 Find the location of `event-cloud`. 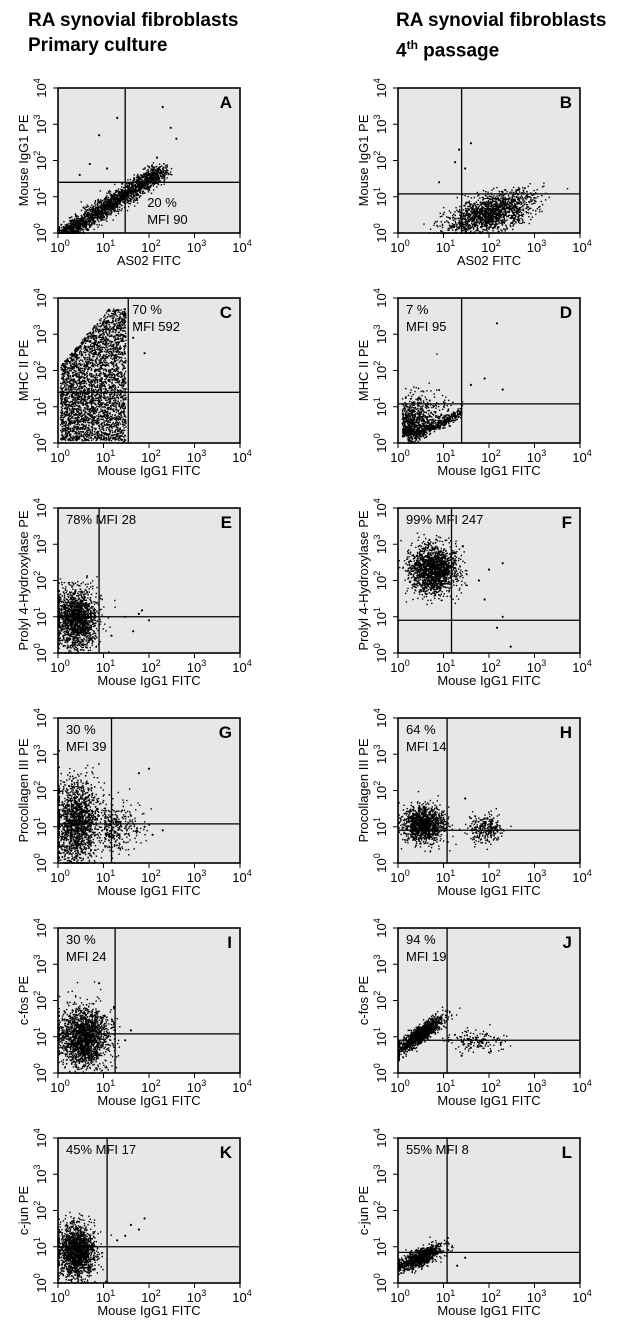

event-cloud is located at coordinates (496, 208).